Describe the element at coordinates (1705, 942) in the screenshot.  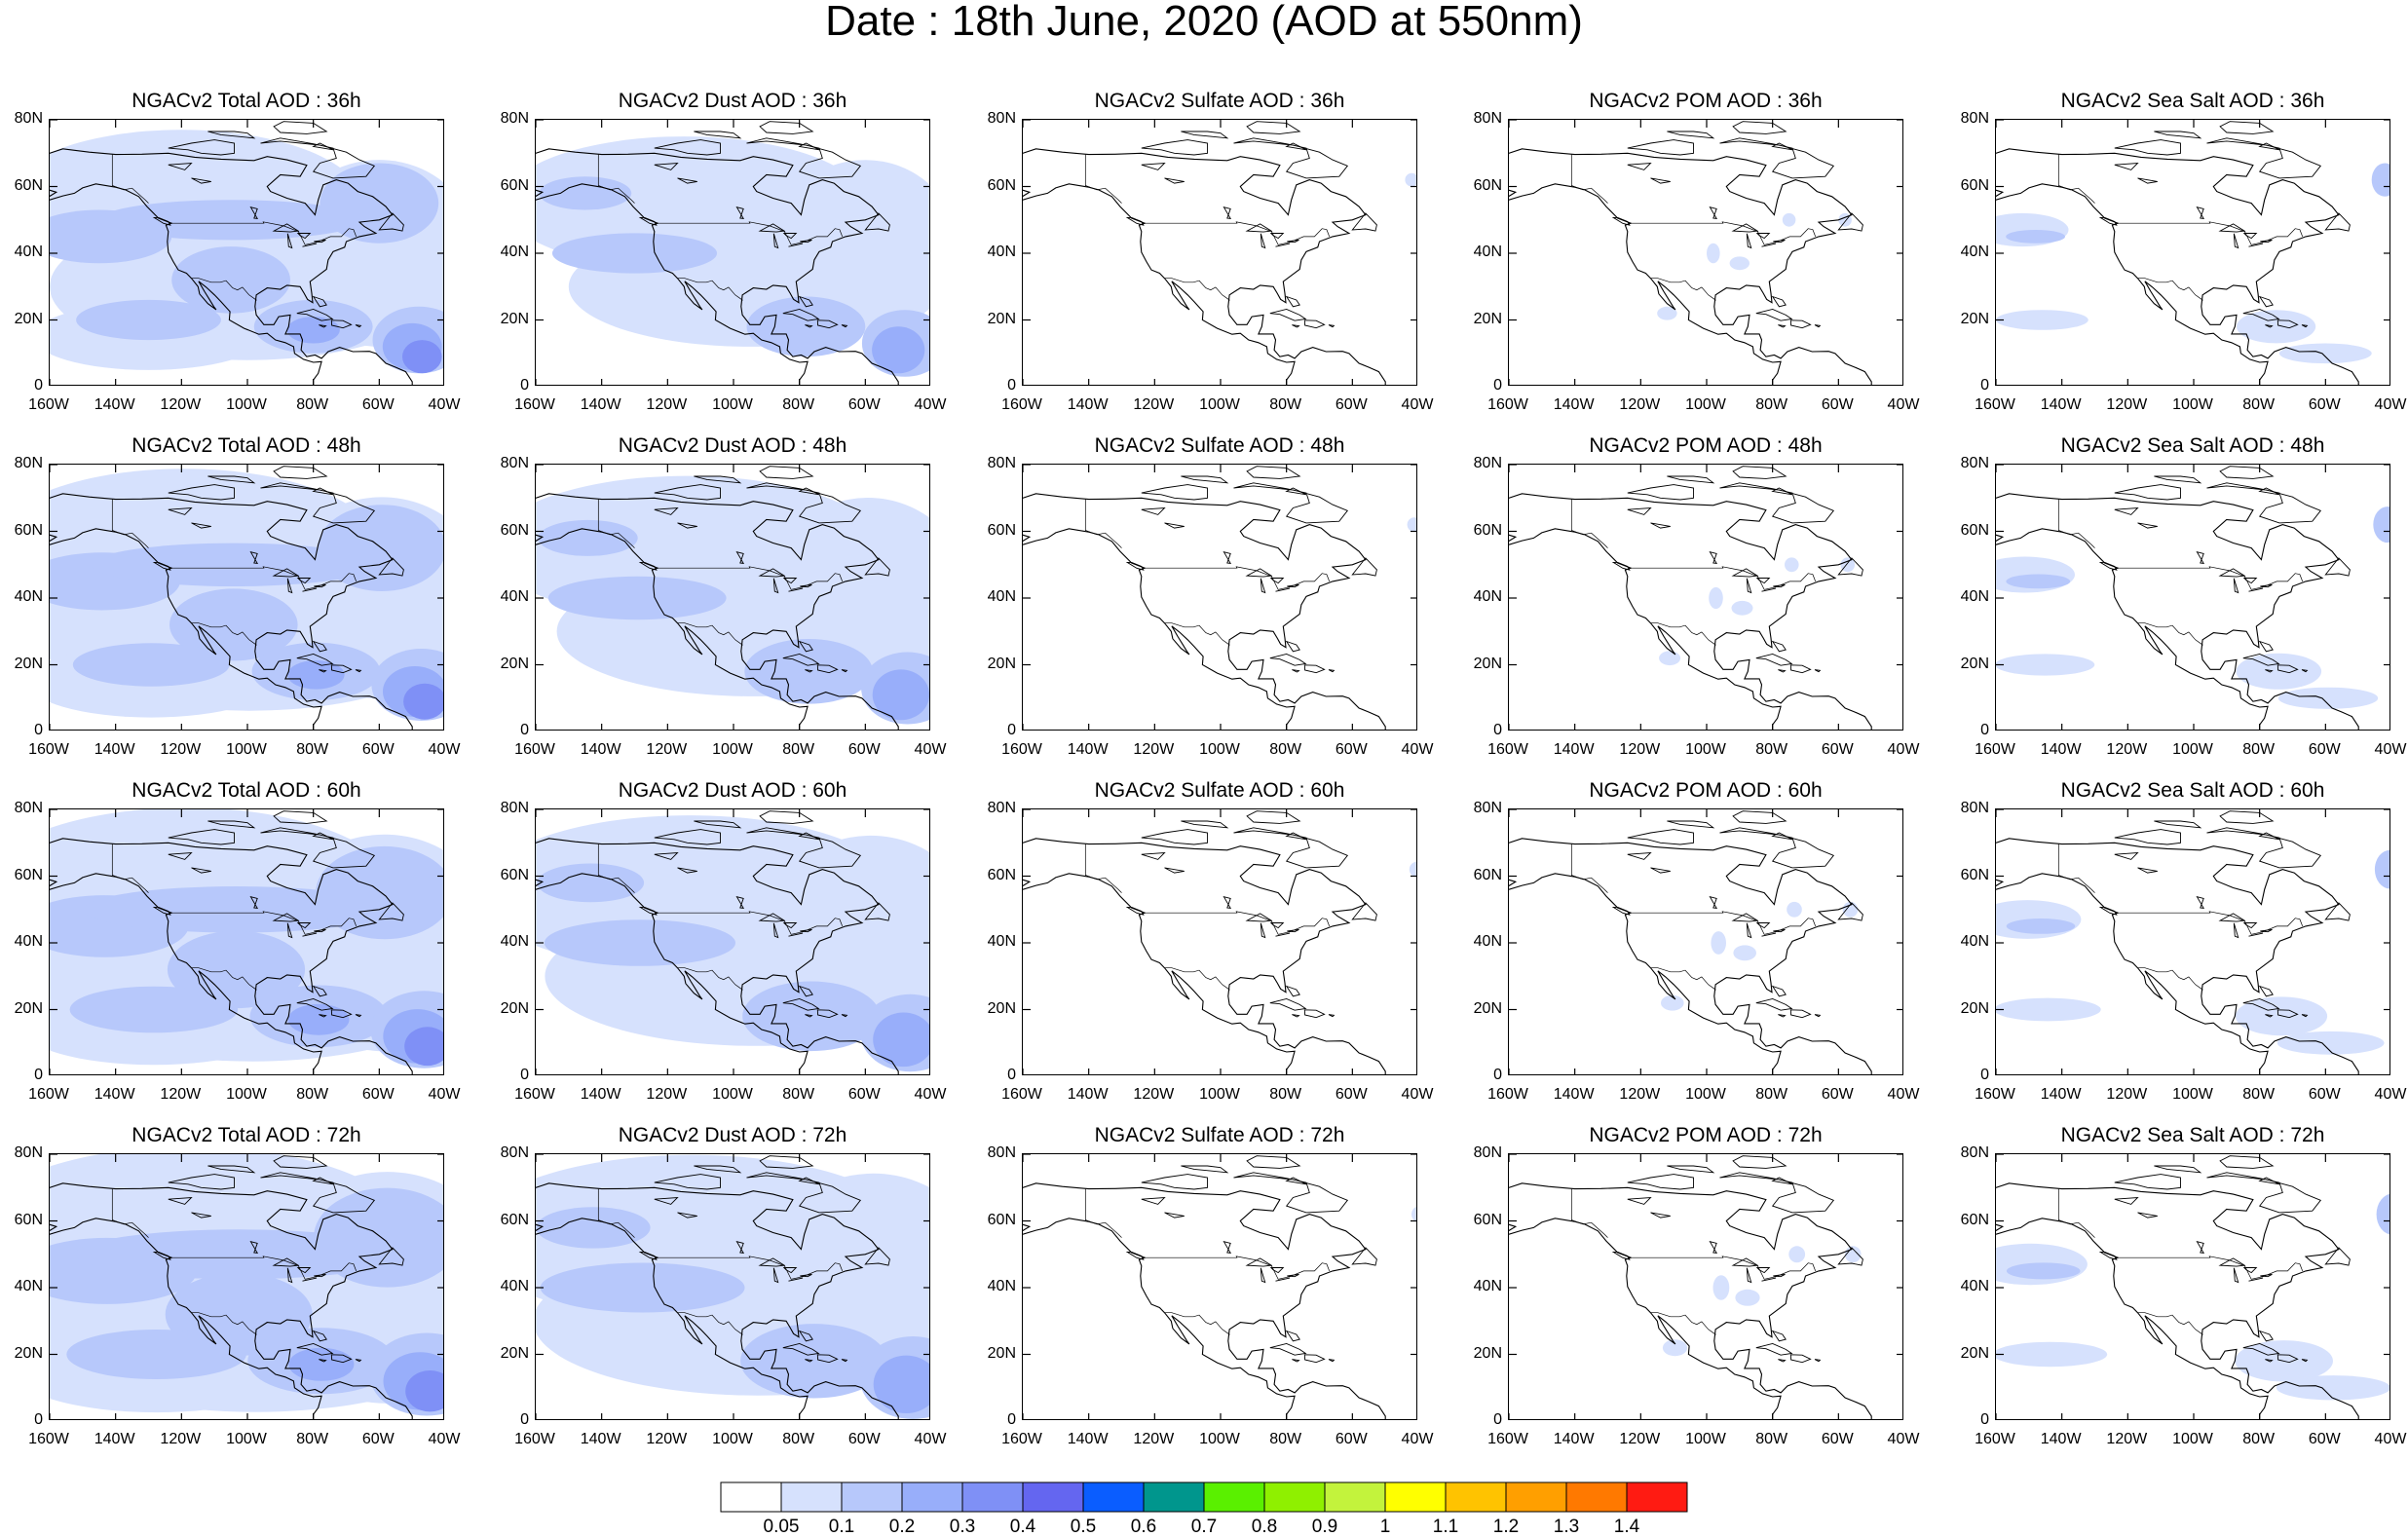
I see `map-panel-pom-60h` at that location.